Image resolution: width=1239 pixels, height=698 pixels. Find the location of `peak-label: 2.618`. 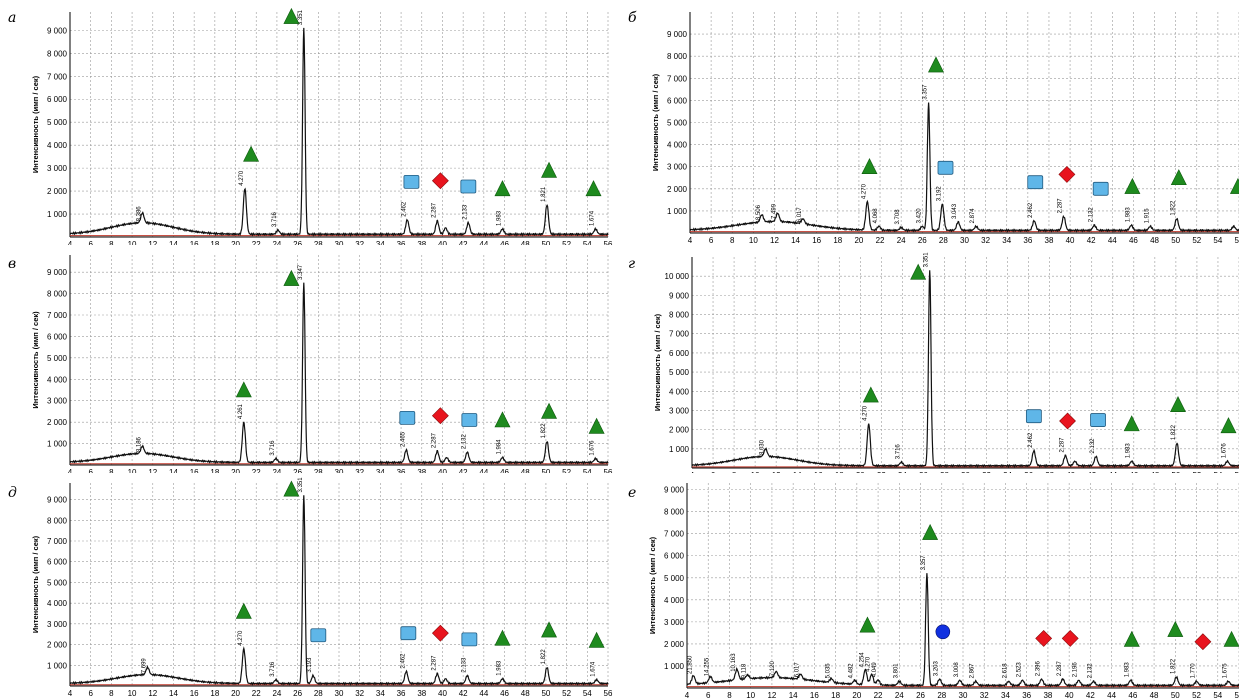

peak-label: 2.618 is located at coordinates (1006, 671).